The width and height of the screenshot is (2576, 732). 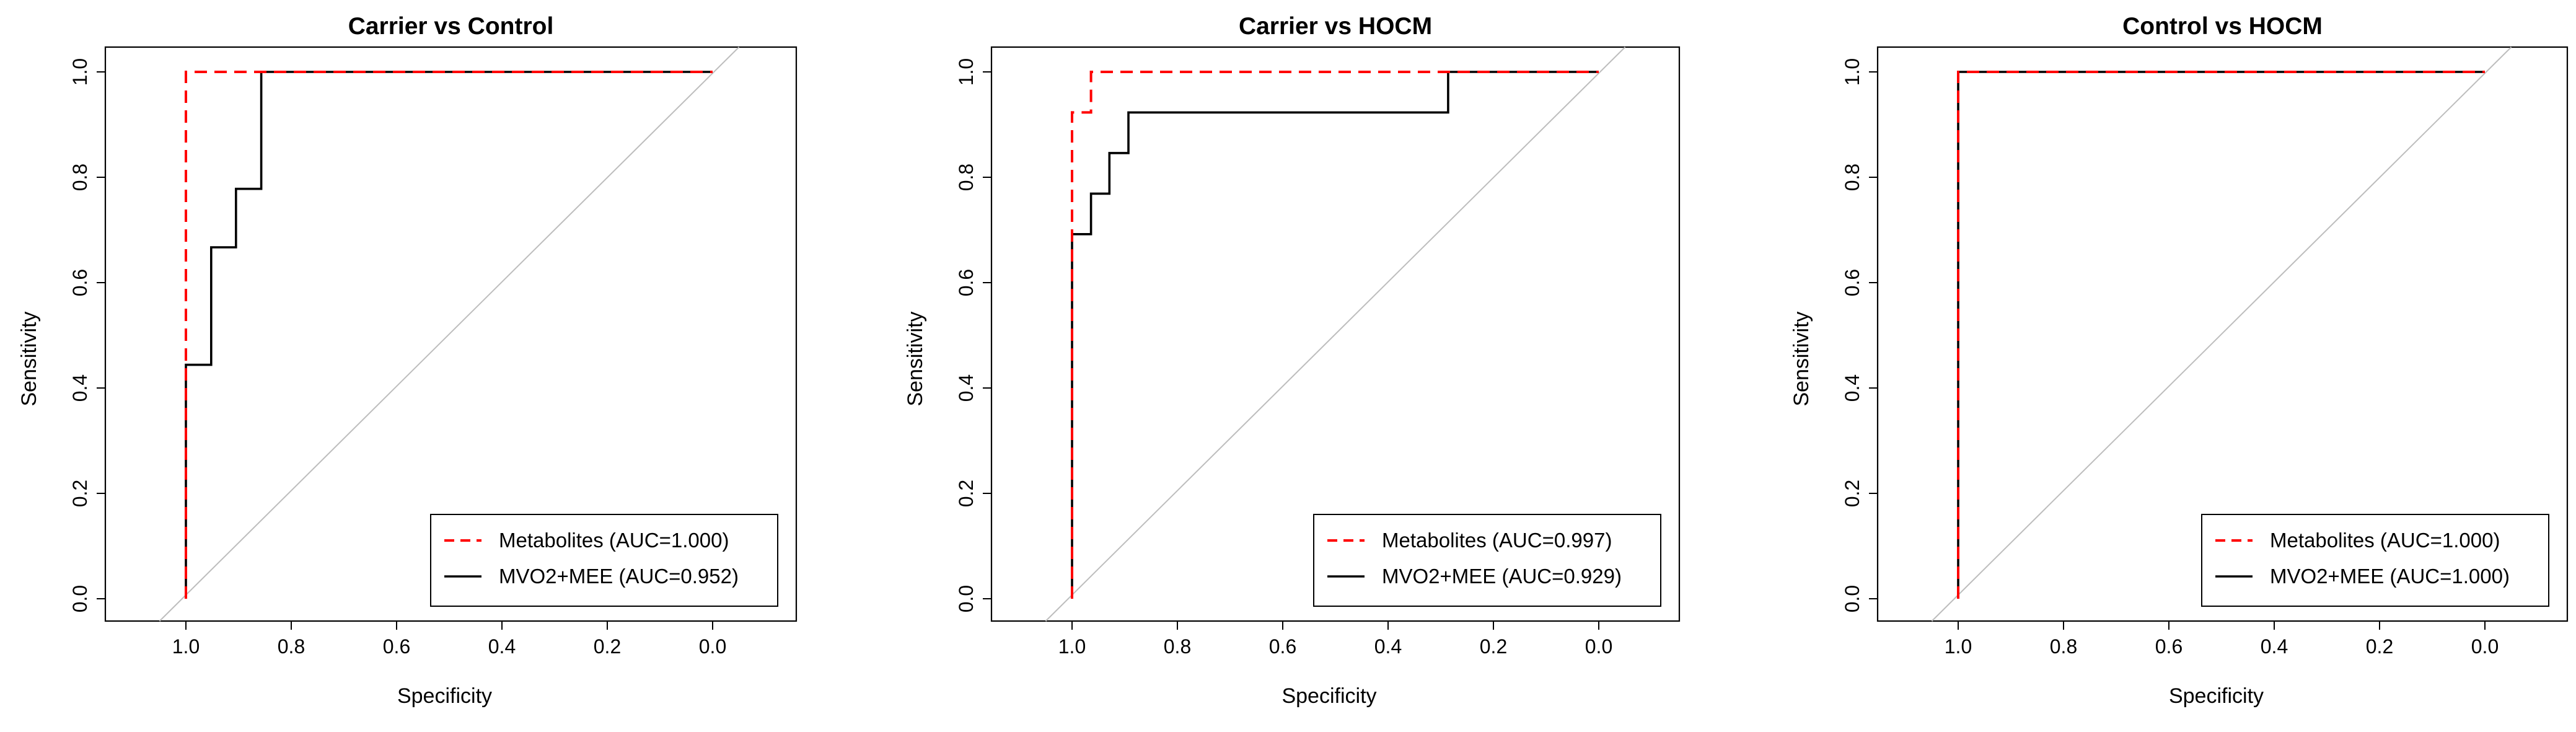 I want to click on legend-entry: MVO2+MEE (AUC=0.929), so click(x=1502, y=577).